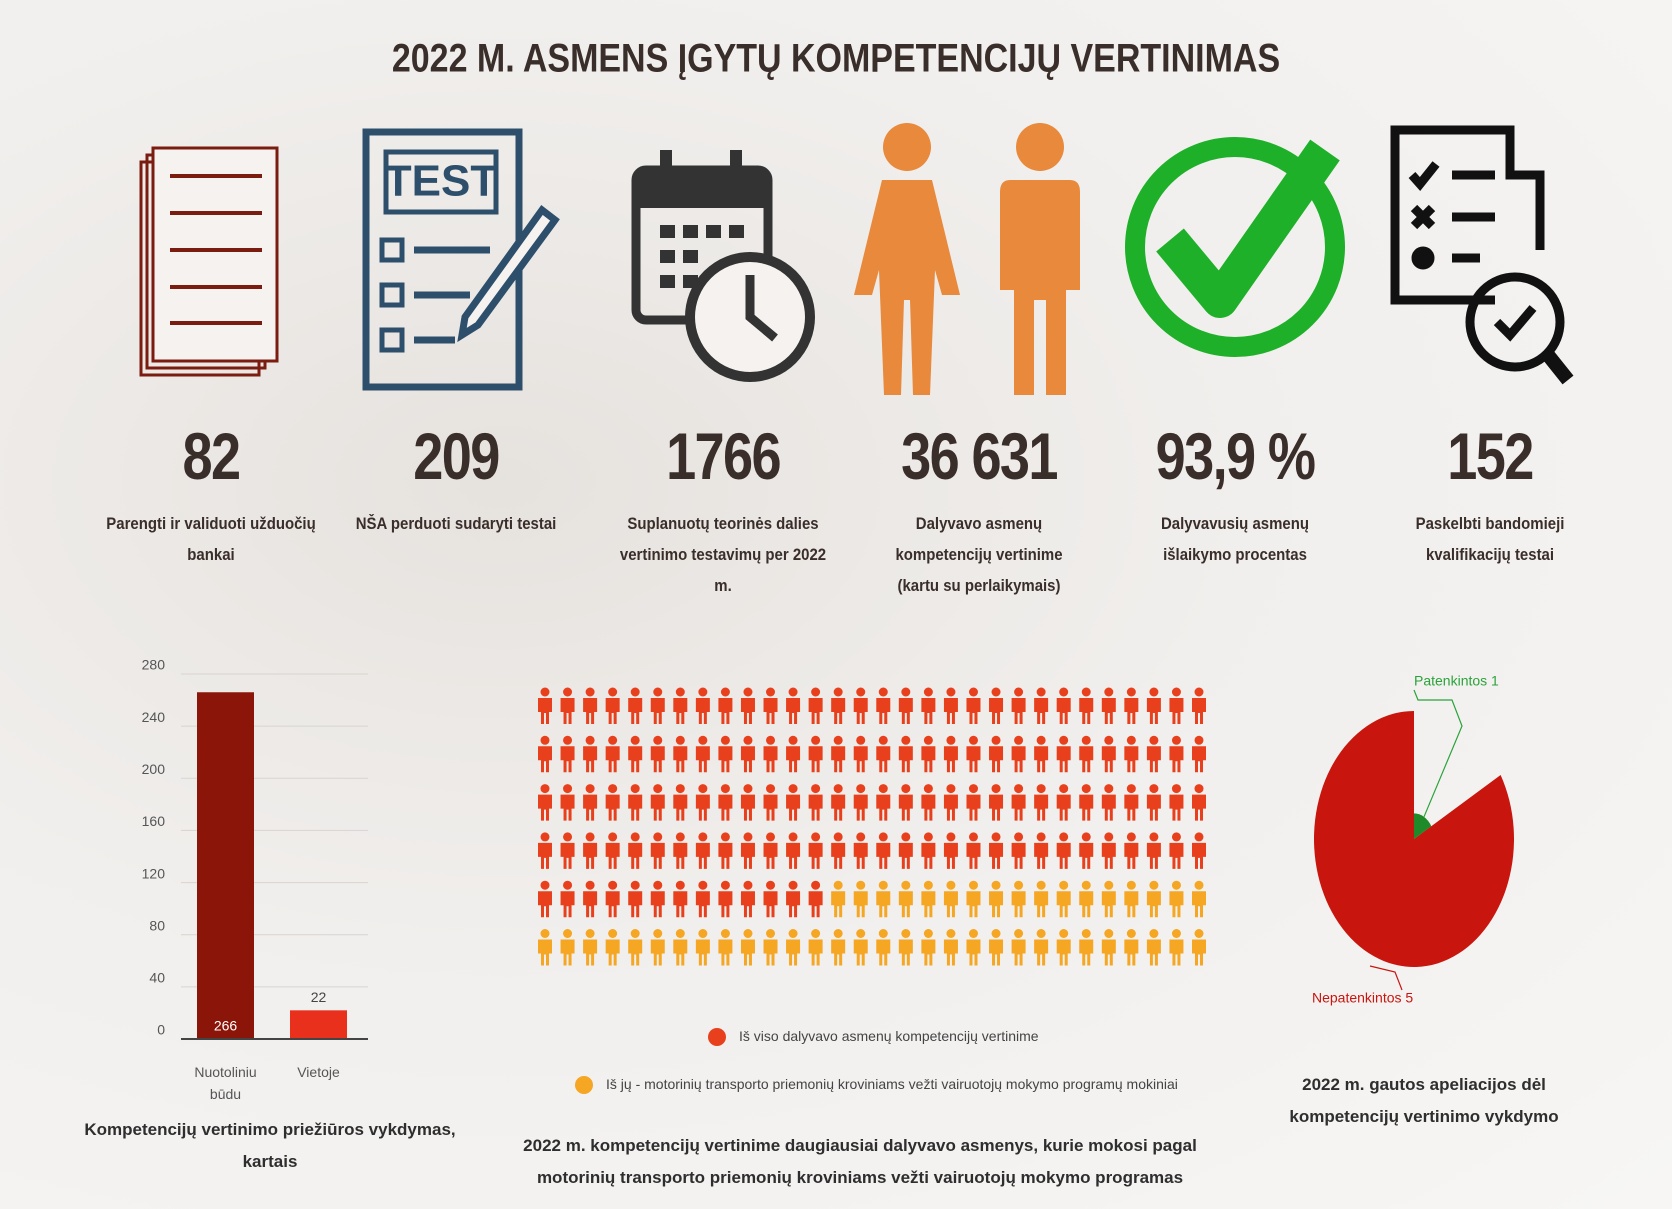 Image resolution: width=1672 pixels, height=1209 pixels. Describe the element at coordinates (456, 456) in the screenshot. I see `stat-value: 209` at that location.